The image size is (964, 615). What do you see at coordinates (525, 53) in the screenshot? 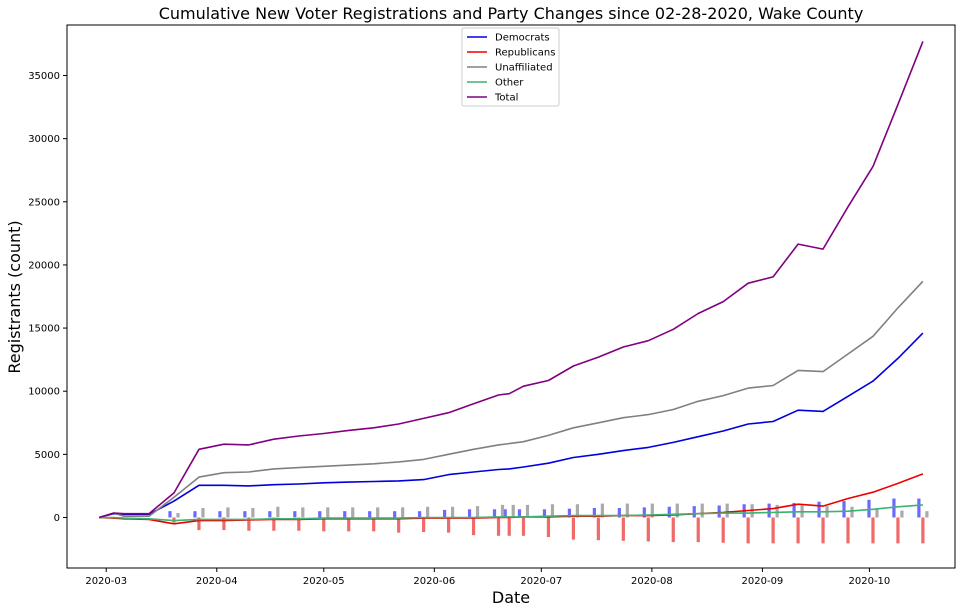
I see `legend-label: Republicans` at bounding box center [525, 53].